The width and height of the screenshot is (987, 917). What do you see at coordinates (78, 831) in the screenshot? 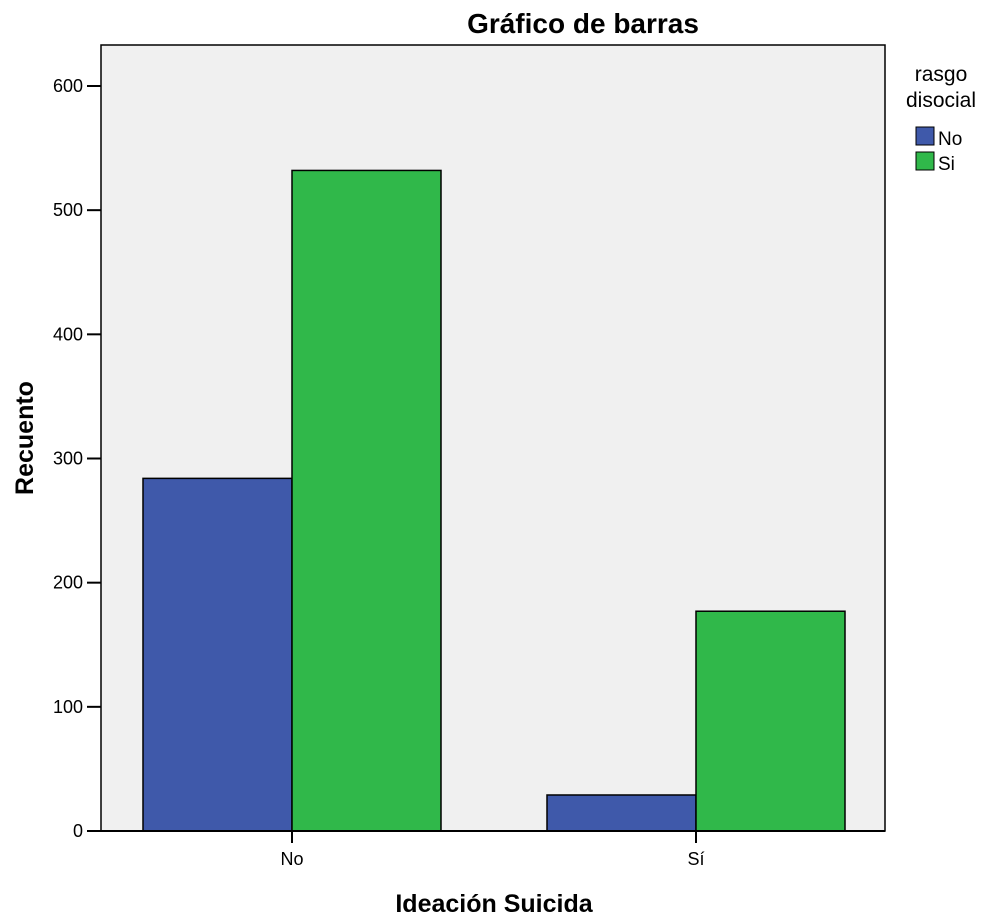
I see `y-tick-label: 0` at bounding box center [78, 831].